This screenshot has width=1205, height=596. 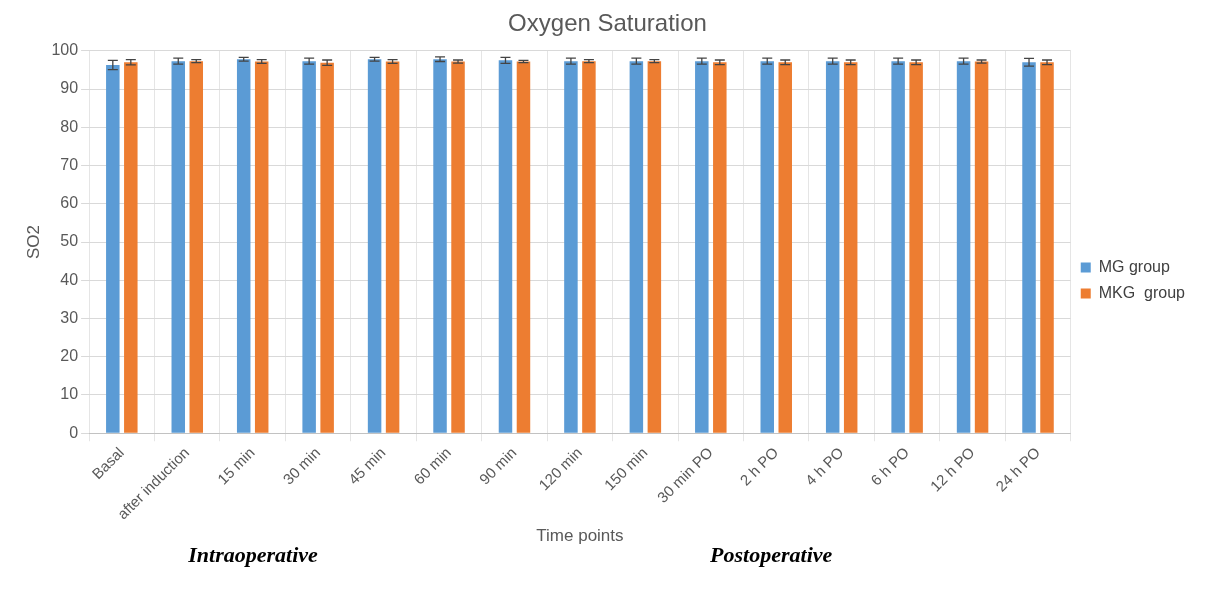 What do you see at coordinates (65, 50) in the screenshot?
I see `y-tick-label: 100` at bounding box center [65, 50].